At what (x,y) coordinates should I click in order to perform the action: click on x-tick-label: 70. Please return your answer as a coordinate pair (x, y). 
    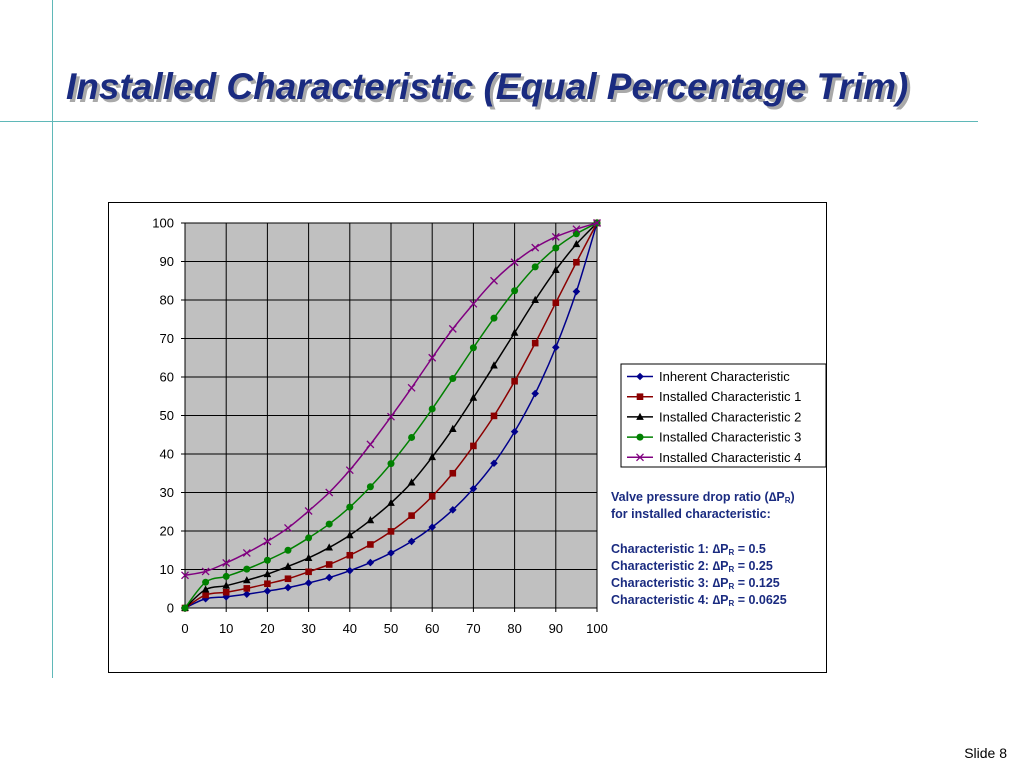
    Looking at the image, I should click on (473, 628).